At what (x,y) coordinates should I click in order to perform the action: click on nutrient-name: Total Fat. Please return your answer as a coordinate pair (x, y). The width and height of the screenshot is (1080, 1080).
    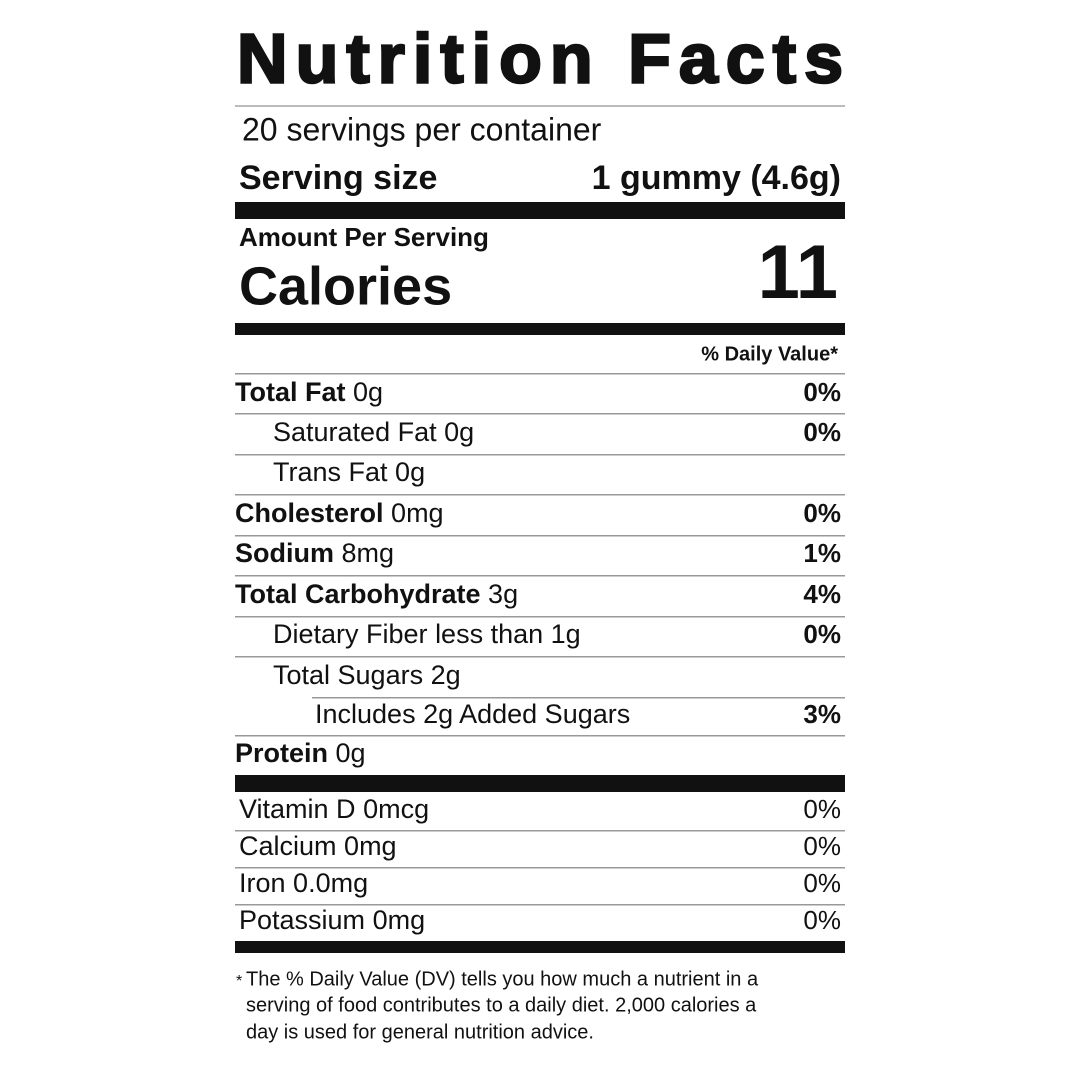
    Looking at the image, I should click on (290, 392).